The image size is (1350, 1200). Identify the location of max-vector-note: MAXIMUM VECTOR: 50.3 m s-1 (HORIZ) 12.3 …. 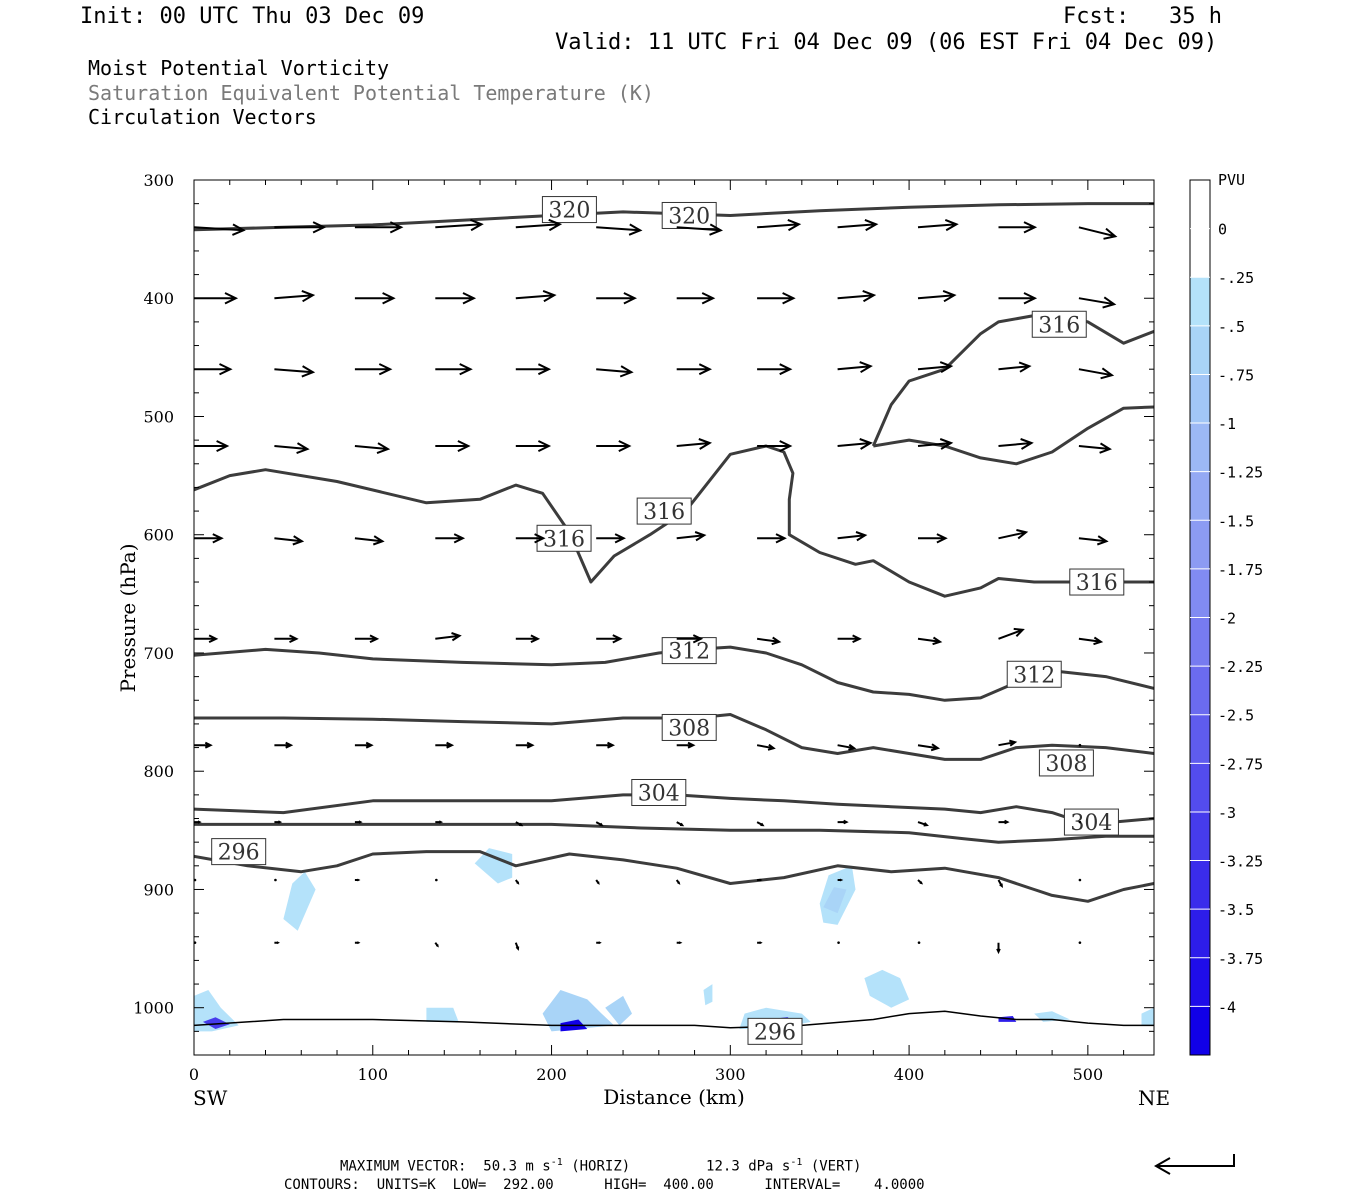
(600, 1166).